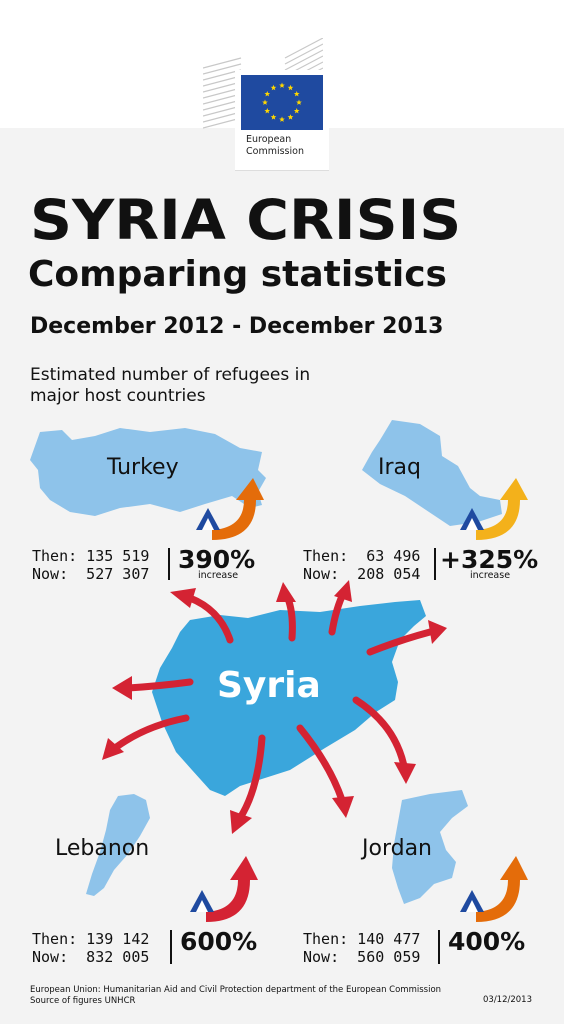 The image size is (564, 1024). I want to click on lebanon-label: Lebanon, so click(102, 848).